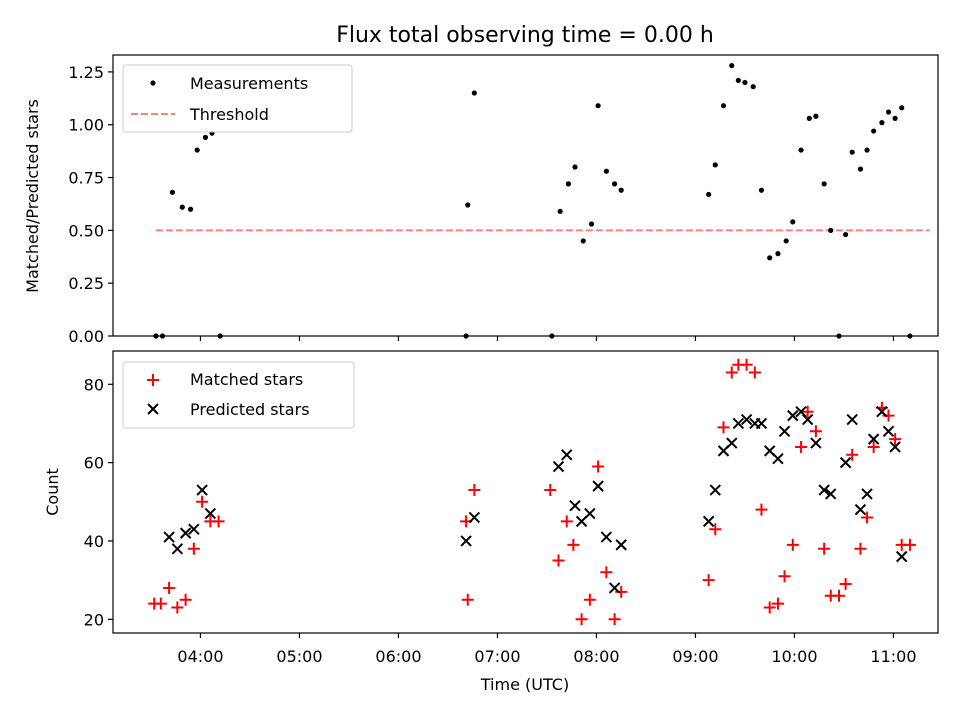 This screenshot has width=960, height=720. What do you see at coordinates (153, 83) in the screenshot?
I see `legend-measurements-marker` at bounding box center [153, 83].